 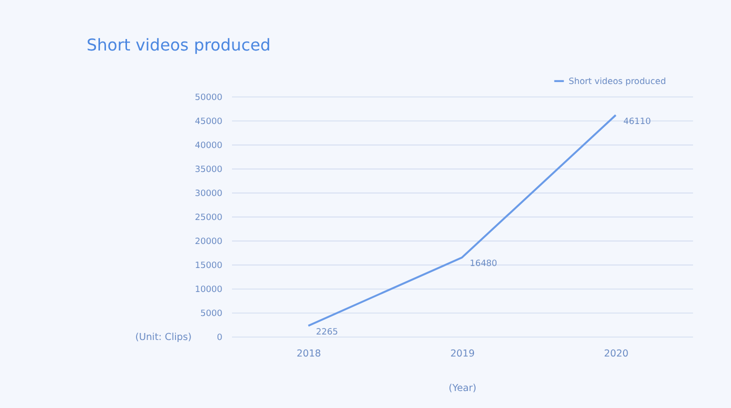 I want to click on x-tick-label: 2019, so click(x=462, y=354).